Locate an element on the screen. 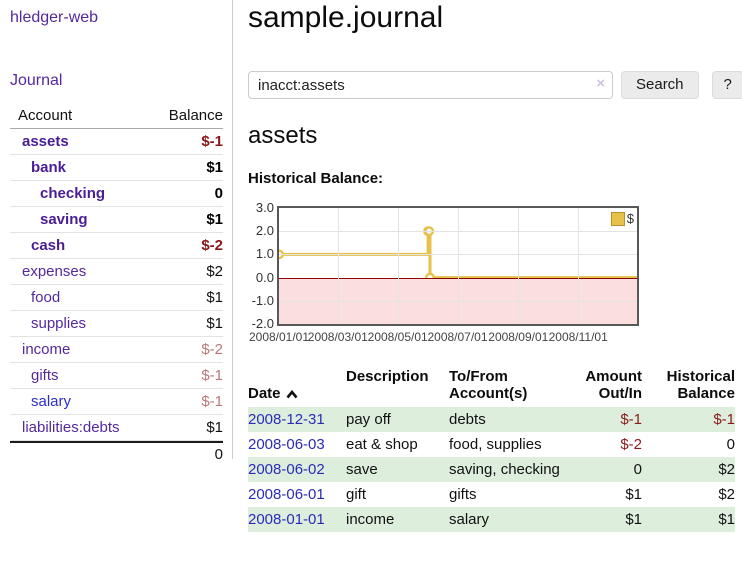 This screenshot has width=742, height=582. chart-heading: Historical Balance: is located at coordinates (316, 178).